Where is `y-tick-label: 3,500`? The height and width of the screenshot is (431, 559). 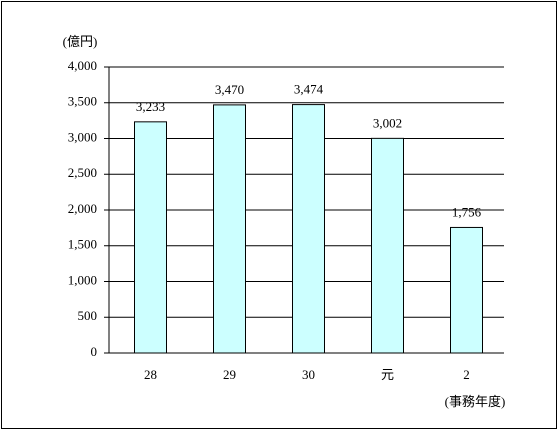
y-tick-label: 3,500 is located at coordinates (82, 101).